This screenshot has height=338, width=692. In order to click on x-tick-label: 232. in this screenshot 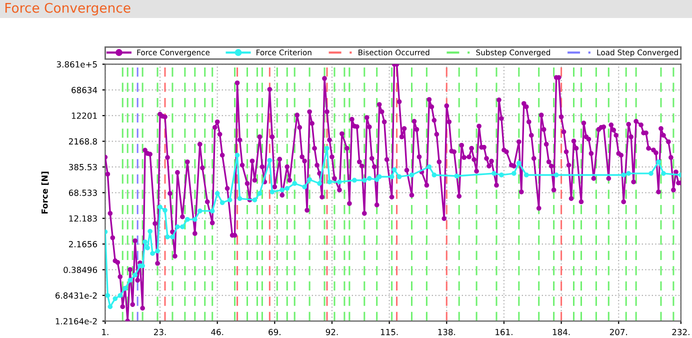, I will do `click(681, 332)`.